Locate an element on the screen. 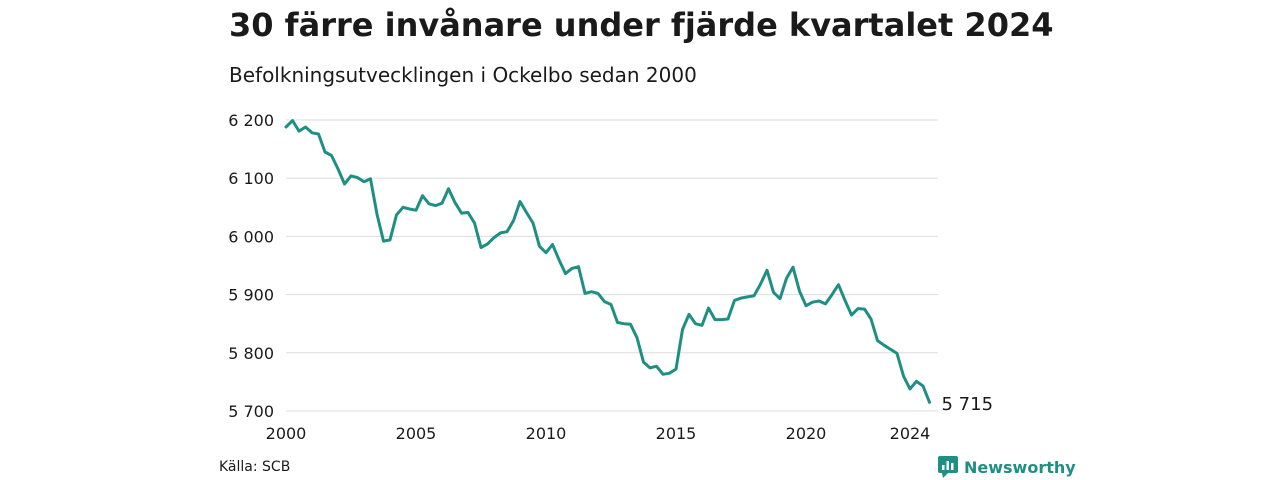 The image size is (1280, 480). x-tick-label: 2000 is located at coordinates (286, 433).